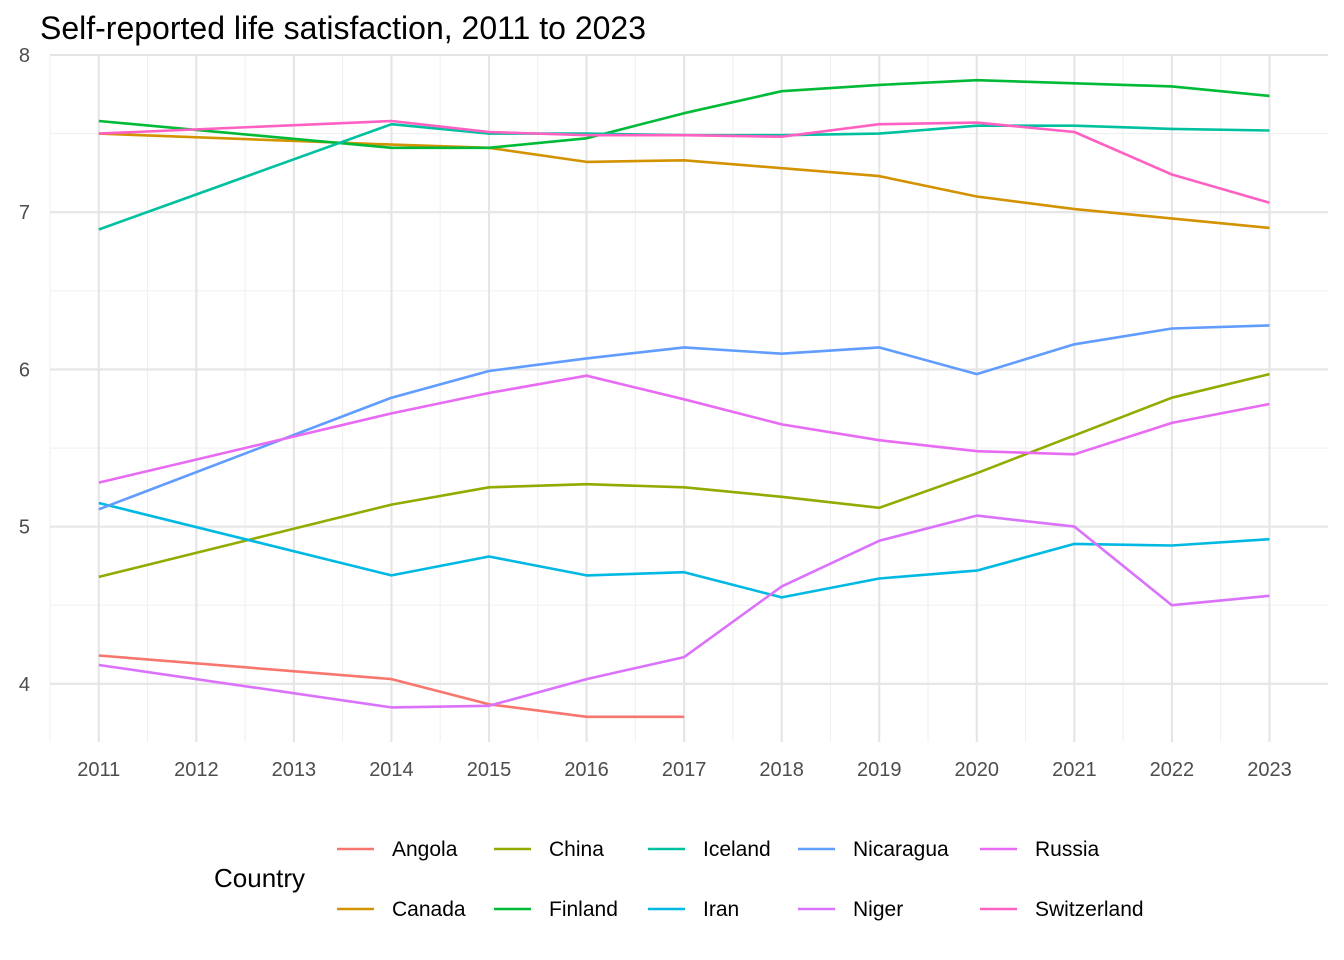  What do you see at coordinates (1172, 770) in the screenshot?
I see `x-tick-label: 2022` at bounding box center [1172, 770].